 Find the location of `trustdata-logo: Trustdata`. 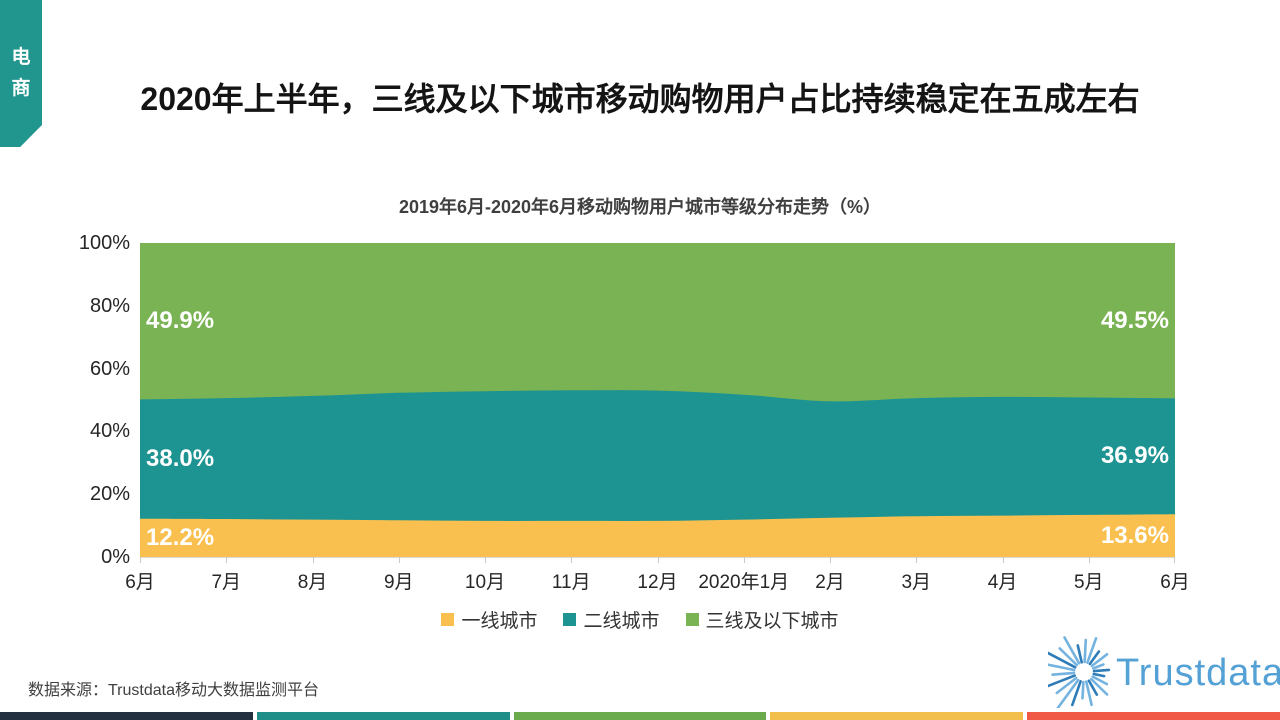

trustdata-logo: Trustdata is located at coordinates (1164, 670).